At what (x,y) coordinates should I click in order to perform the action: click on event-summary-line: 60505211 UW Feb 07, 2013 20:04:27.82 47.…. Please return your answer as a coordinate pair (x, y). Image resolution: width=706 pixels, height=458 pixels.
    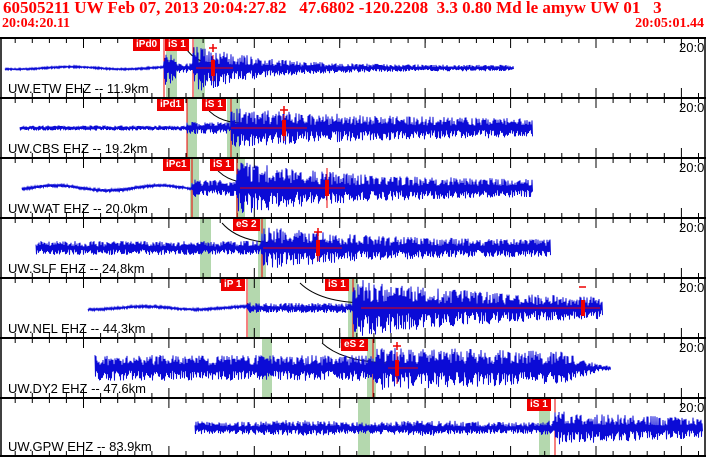
    Looking at the image, I should click on (332, 8).